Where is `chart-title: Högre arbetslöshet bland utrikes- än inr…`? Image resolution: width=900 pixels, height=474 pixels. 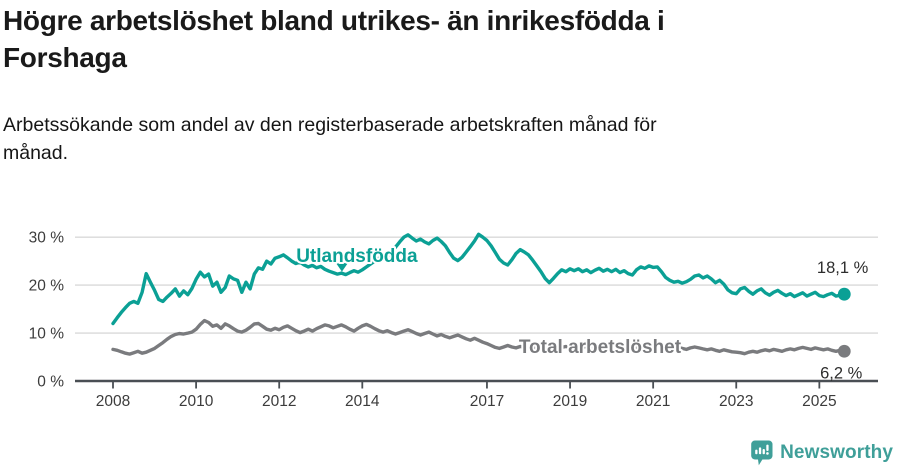 chart-title: Högre arbetslöshet bland utrikes- än inr… is located at coordinates (334, 39).